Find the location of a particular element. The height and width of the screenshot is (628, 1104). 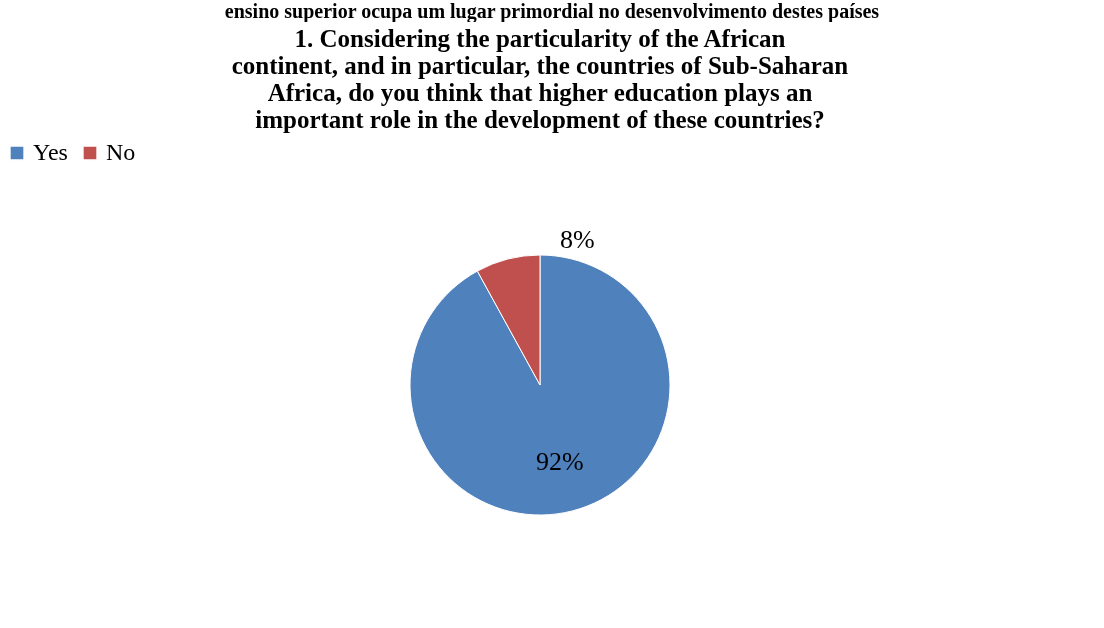

data-label: 92% is located at coordinates (560, 462).